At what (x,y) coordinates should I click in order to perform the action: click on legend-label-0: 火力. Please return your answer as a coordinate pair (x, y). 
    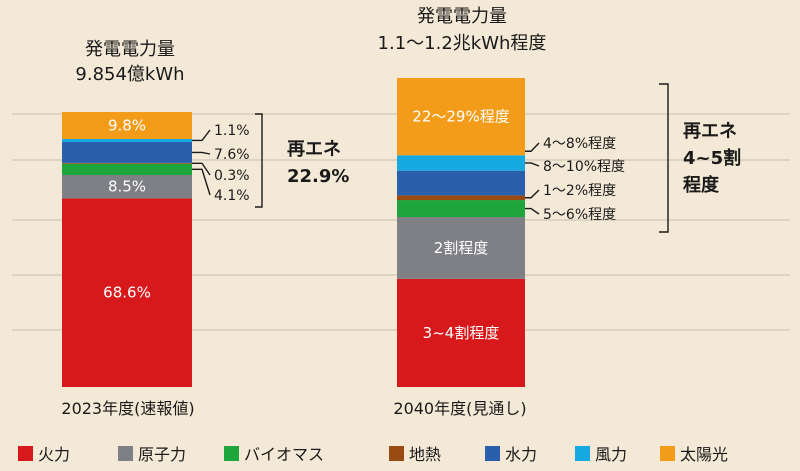
    Looking at the image, I should click on (54, 454).